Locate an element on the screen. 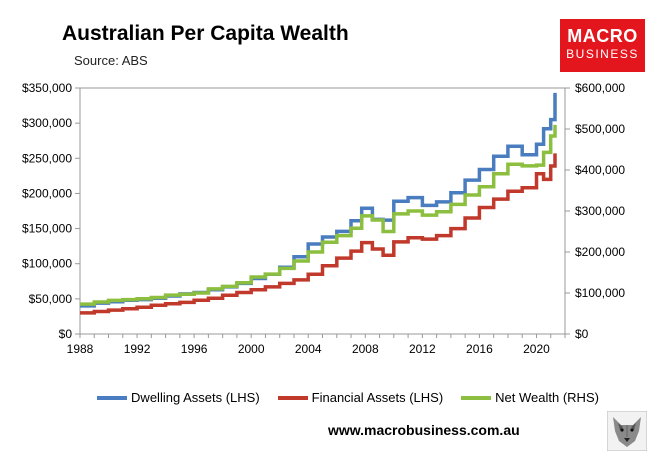  x-tick-label: 1992 is located at coordinates (137, 349).